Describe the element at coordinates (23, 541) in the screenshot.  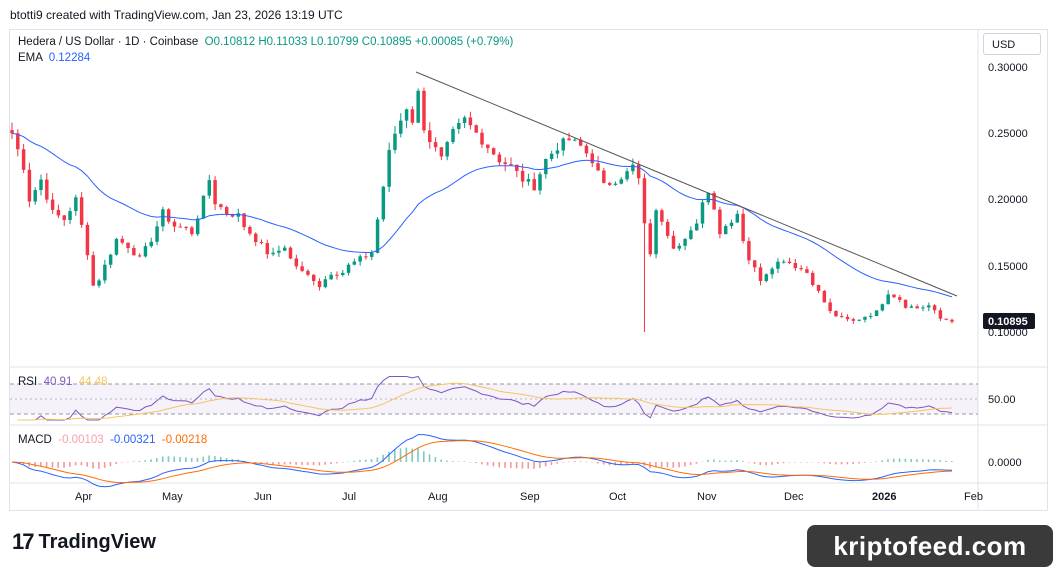
I see `tradingview-logo-icon: 17` at that location.